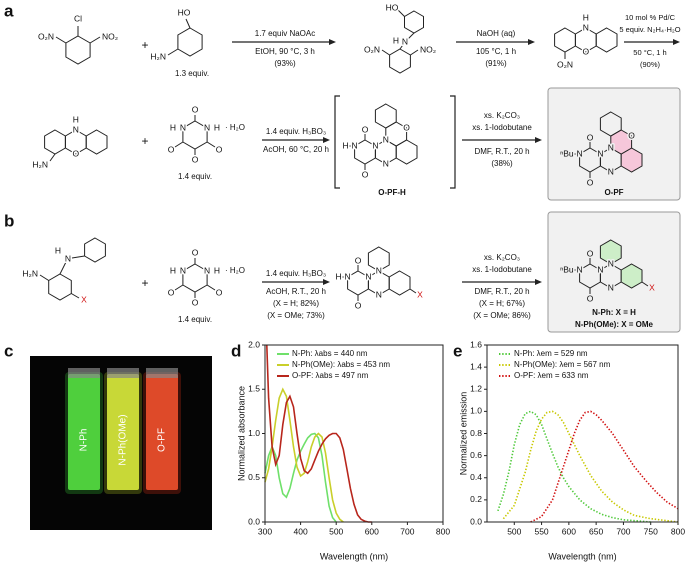 Image resolution: width=685 pixels, height=567 pixels. What do you see at coordinates (443, 531) in the screenshot?
I see `x-tick-label: 800` at bounding box center [443, 531].